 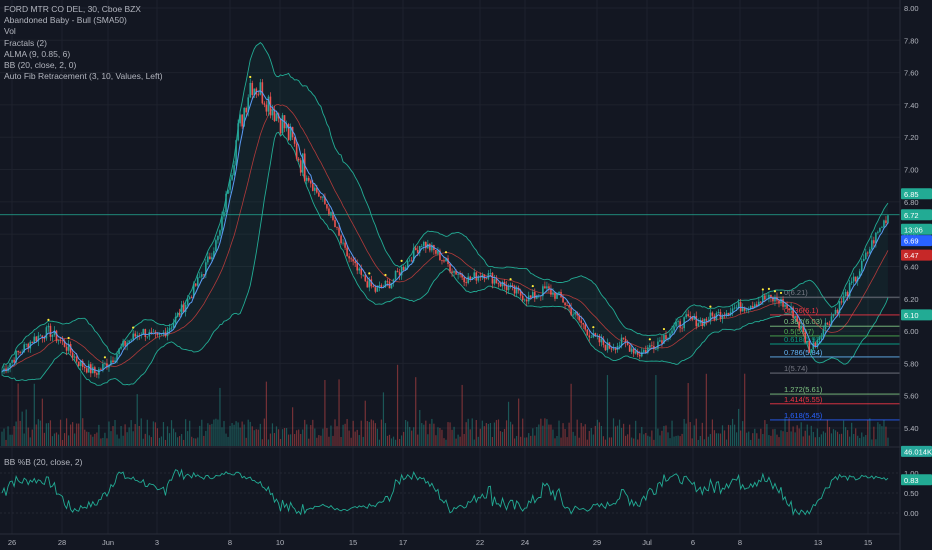 I want to click on indicator-bb: BB (20, close, 2, 0), so click(x=40, y=65).